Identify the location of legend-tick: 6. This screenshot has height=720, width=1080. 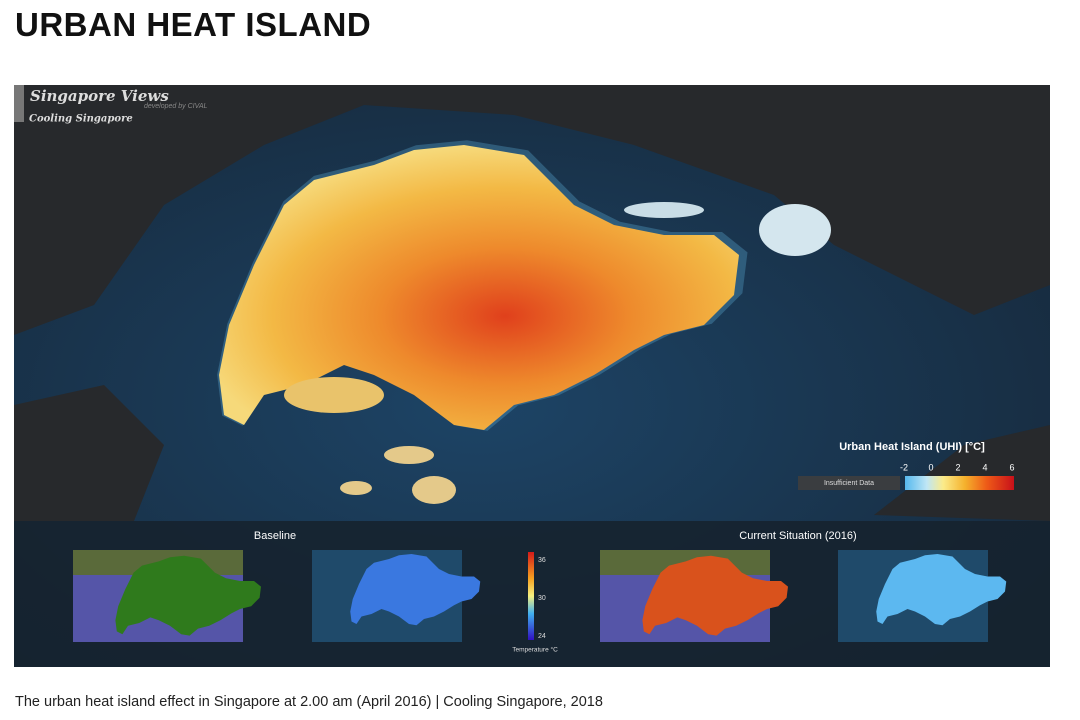
(1011, 467).